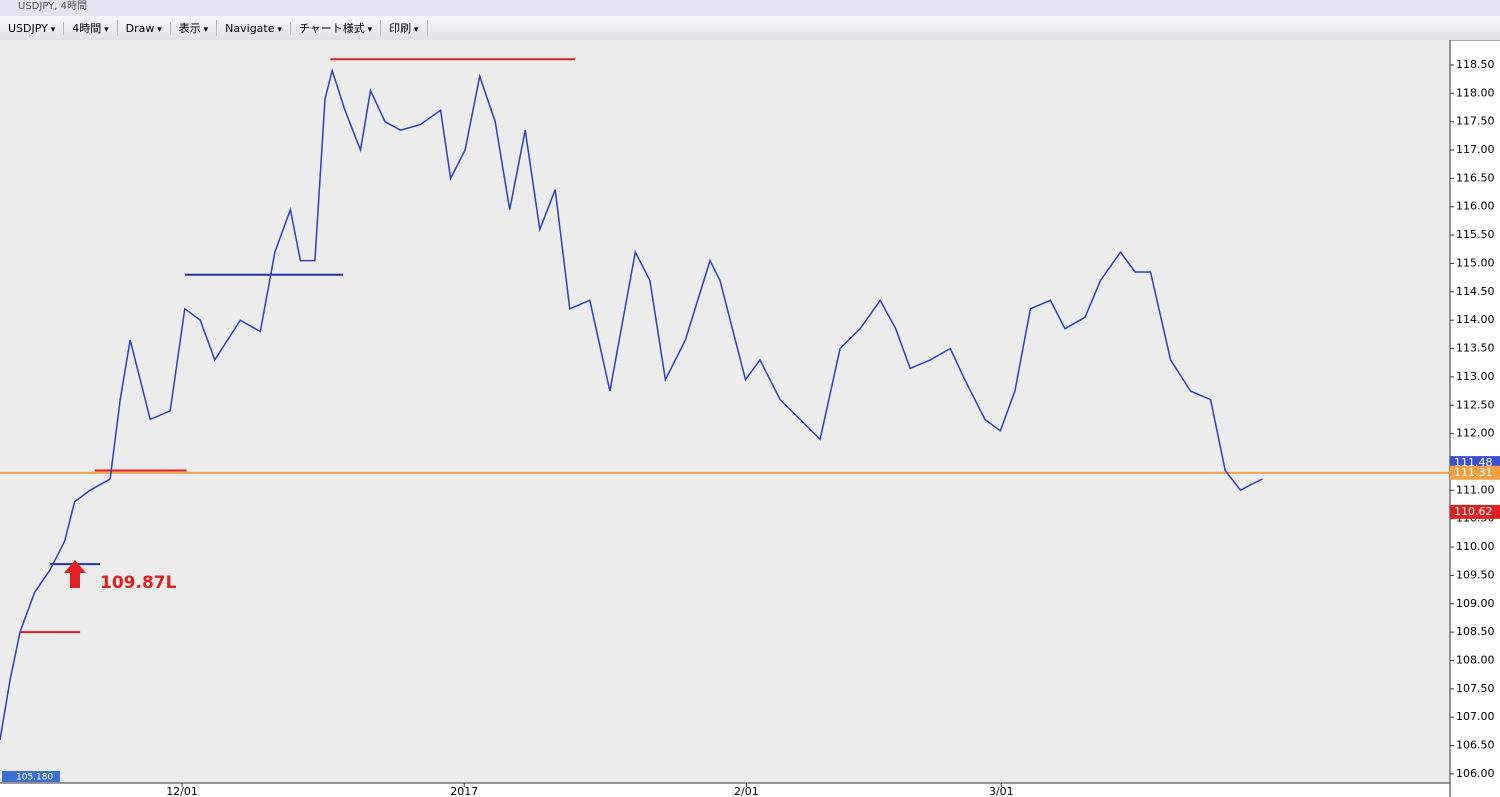 The width and height of the screenshot is (1500, 797). I want to click on title-bar: USDJPY, 4時間, so click(750, 8).